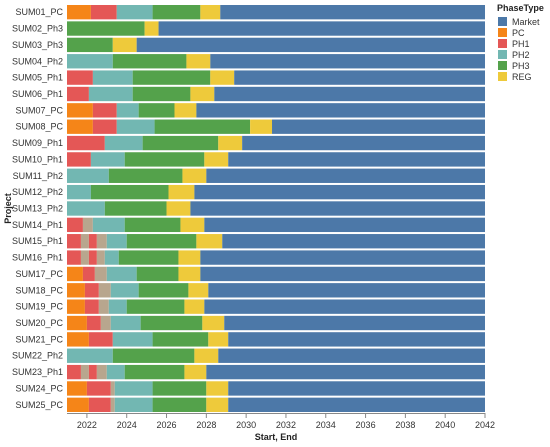 The image size is (550, 447). What do you see at coordinates (521, 66) in the screenshot?
I see `legend-label: PH3` at bounding box center [521, 66].